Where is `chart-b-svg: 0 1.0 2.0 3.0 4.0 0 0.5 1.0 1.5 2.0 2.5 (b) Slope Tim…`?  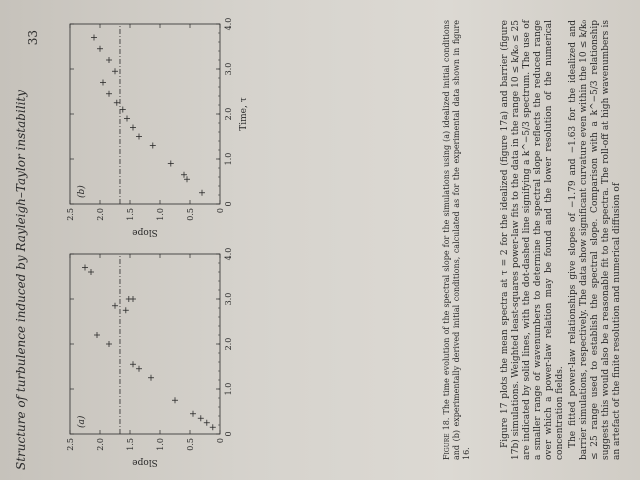
chart-b-svg: 0 1.0 2.0 3.0 4.0 0 0.5 1.0 1.5 2.0 2.5 (b) Slope Tim… is located at coordinates (157, 127).